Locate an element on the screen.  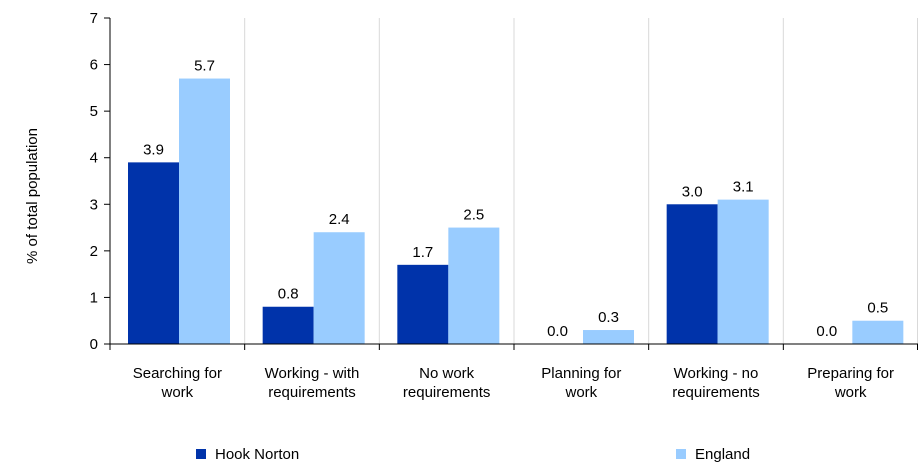
legend-label: Hook Norton is located at coordinates (257, 454).